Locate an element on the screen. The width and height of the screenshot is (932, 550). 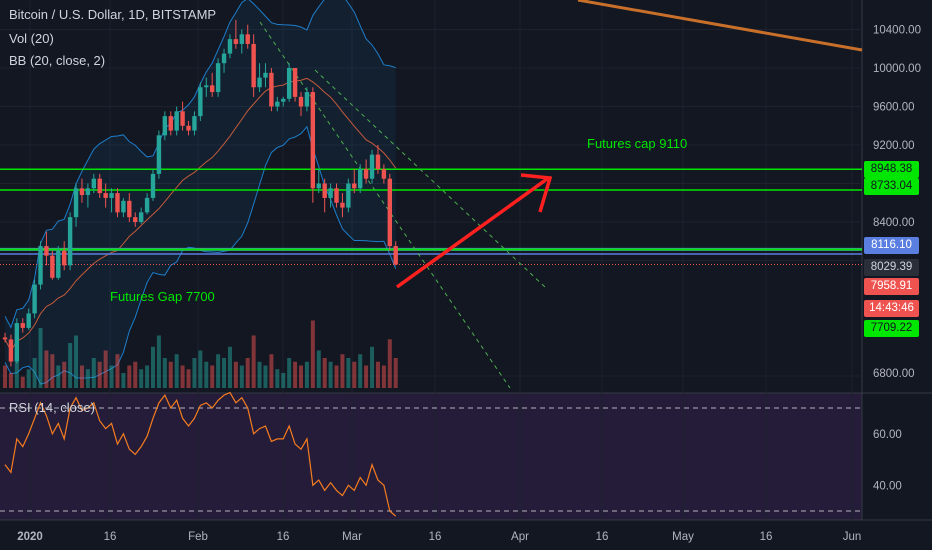
chart-title: Bitcoin / U.S. Dollar, 1D, BITSTAMP is located at coordinates (113, 14).